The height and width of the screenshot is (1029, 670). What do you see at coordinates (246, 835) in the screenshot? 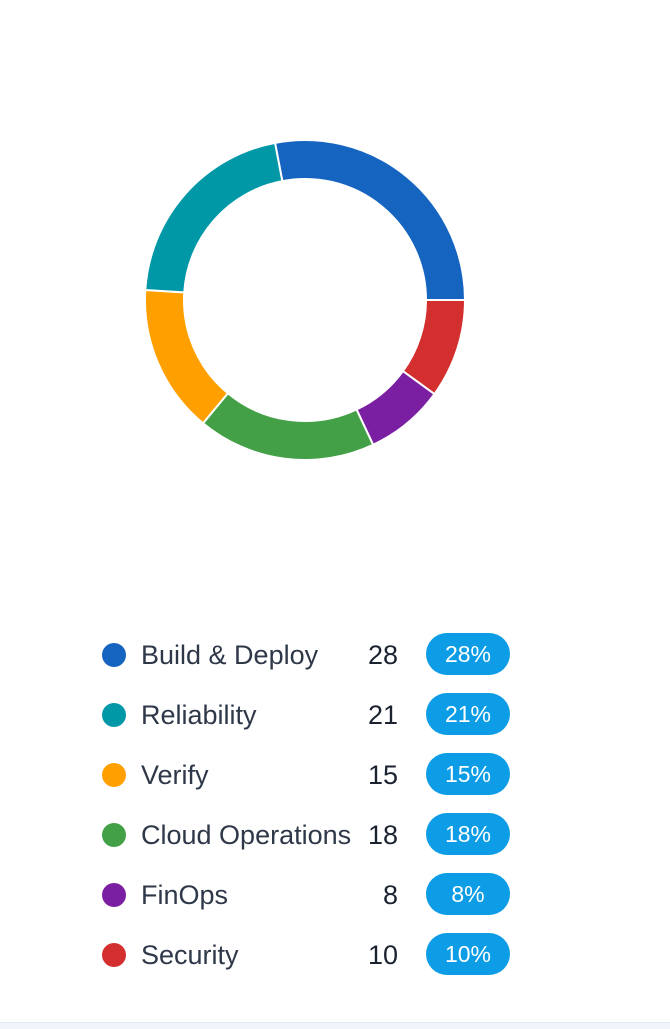
I see `legend-label: Cloud Operations` at bounding box center [246, 835].